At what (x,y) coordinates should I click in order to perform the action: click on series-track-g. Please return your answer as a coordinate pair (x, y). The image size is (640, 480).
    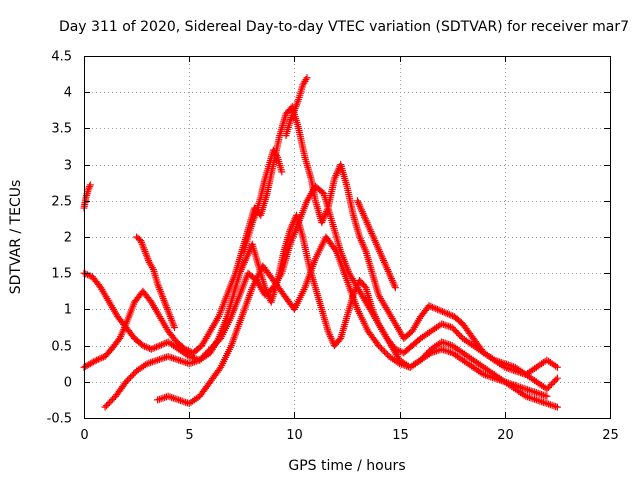
    Looking at the image, I should click on (296, 107).